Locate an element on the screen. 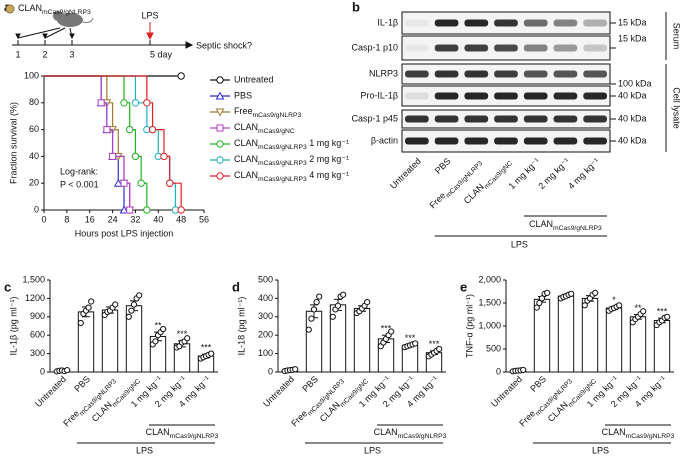  legend-label: CLANmCas9/gNC is located at coordinates (264, 128).